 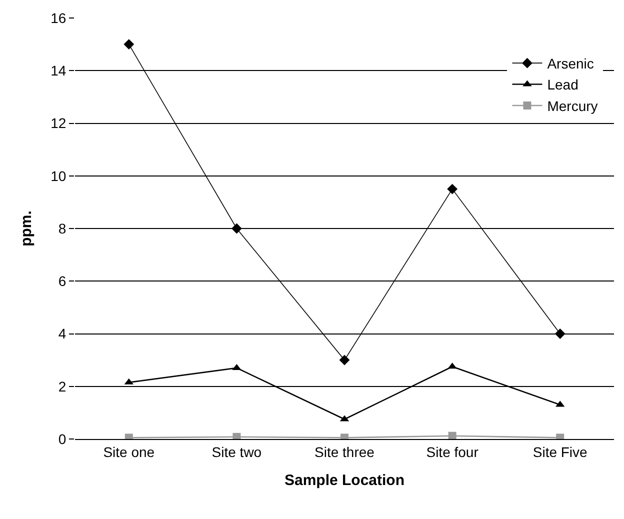 What do you see at coordinates (344, 452) in the screenshot?
I see `x-tick-label: Site three` at bounding box center [344, 452].